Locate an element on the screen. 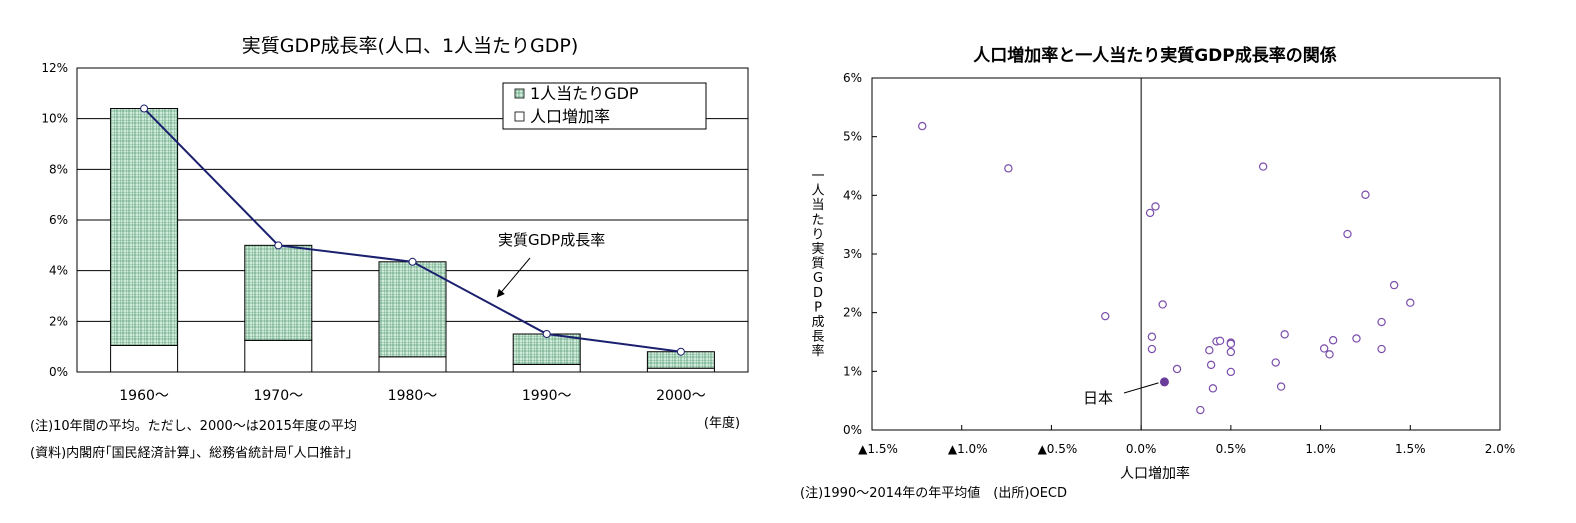 The width and height of the screenshot is (1576, 523). legend-swatch-gdp is located at coordinates (519, 93).